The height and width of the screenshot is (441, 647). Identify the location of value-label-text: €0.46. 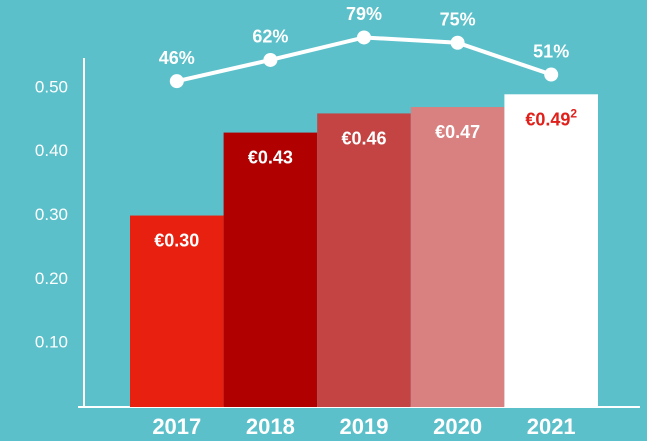
(363, 138).